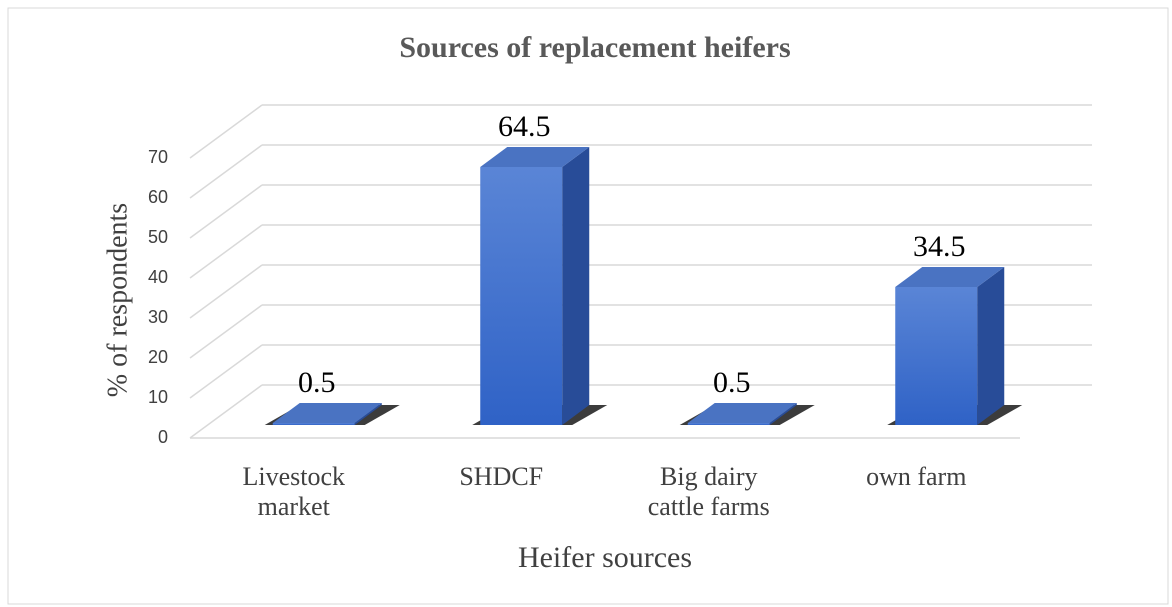 The height and width of the screenshot is (607, 1172). Describe the element at coordinates (605, 557) in the screenshot. I see `x-axis-label: Heifer sources` at that location.